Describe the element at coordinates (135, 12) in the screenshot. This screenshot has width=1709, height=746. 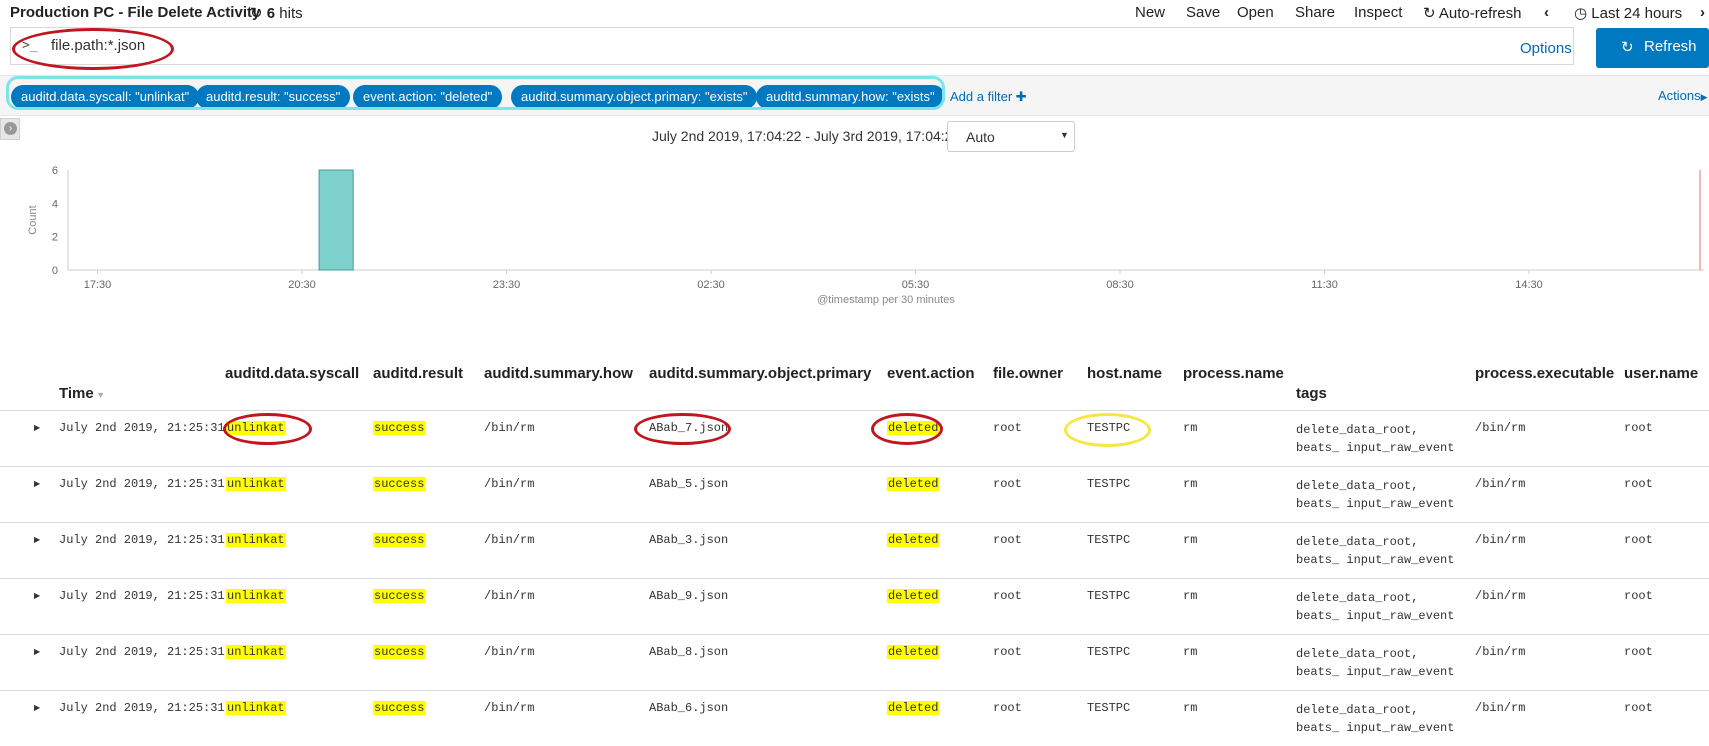
I see `page-title: Production PC - File Delete Activity` at that location.